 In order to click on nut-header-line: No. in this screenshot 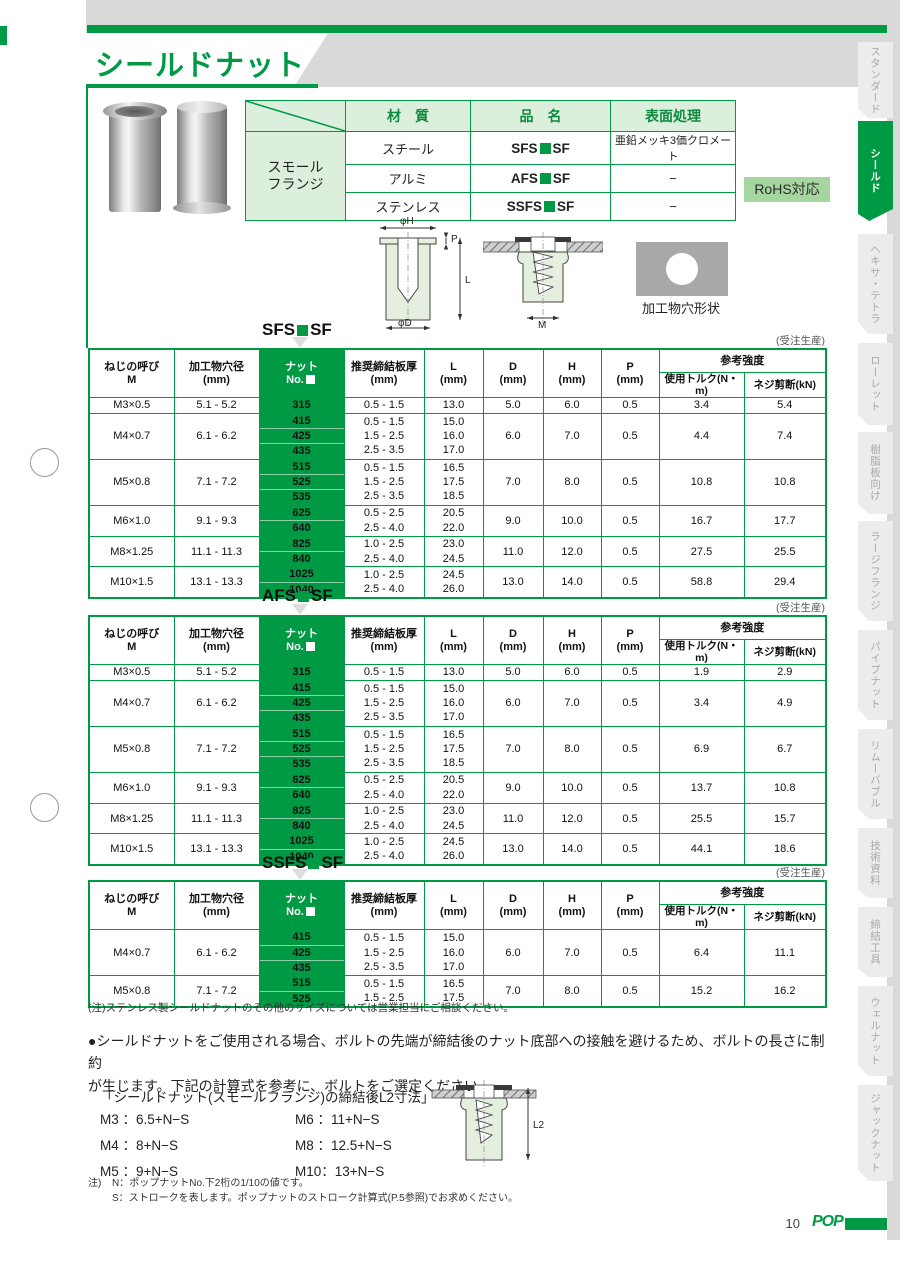, I will do `click(302, 912)`.